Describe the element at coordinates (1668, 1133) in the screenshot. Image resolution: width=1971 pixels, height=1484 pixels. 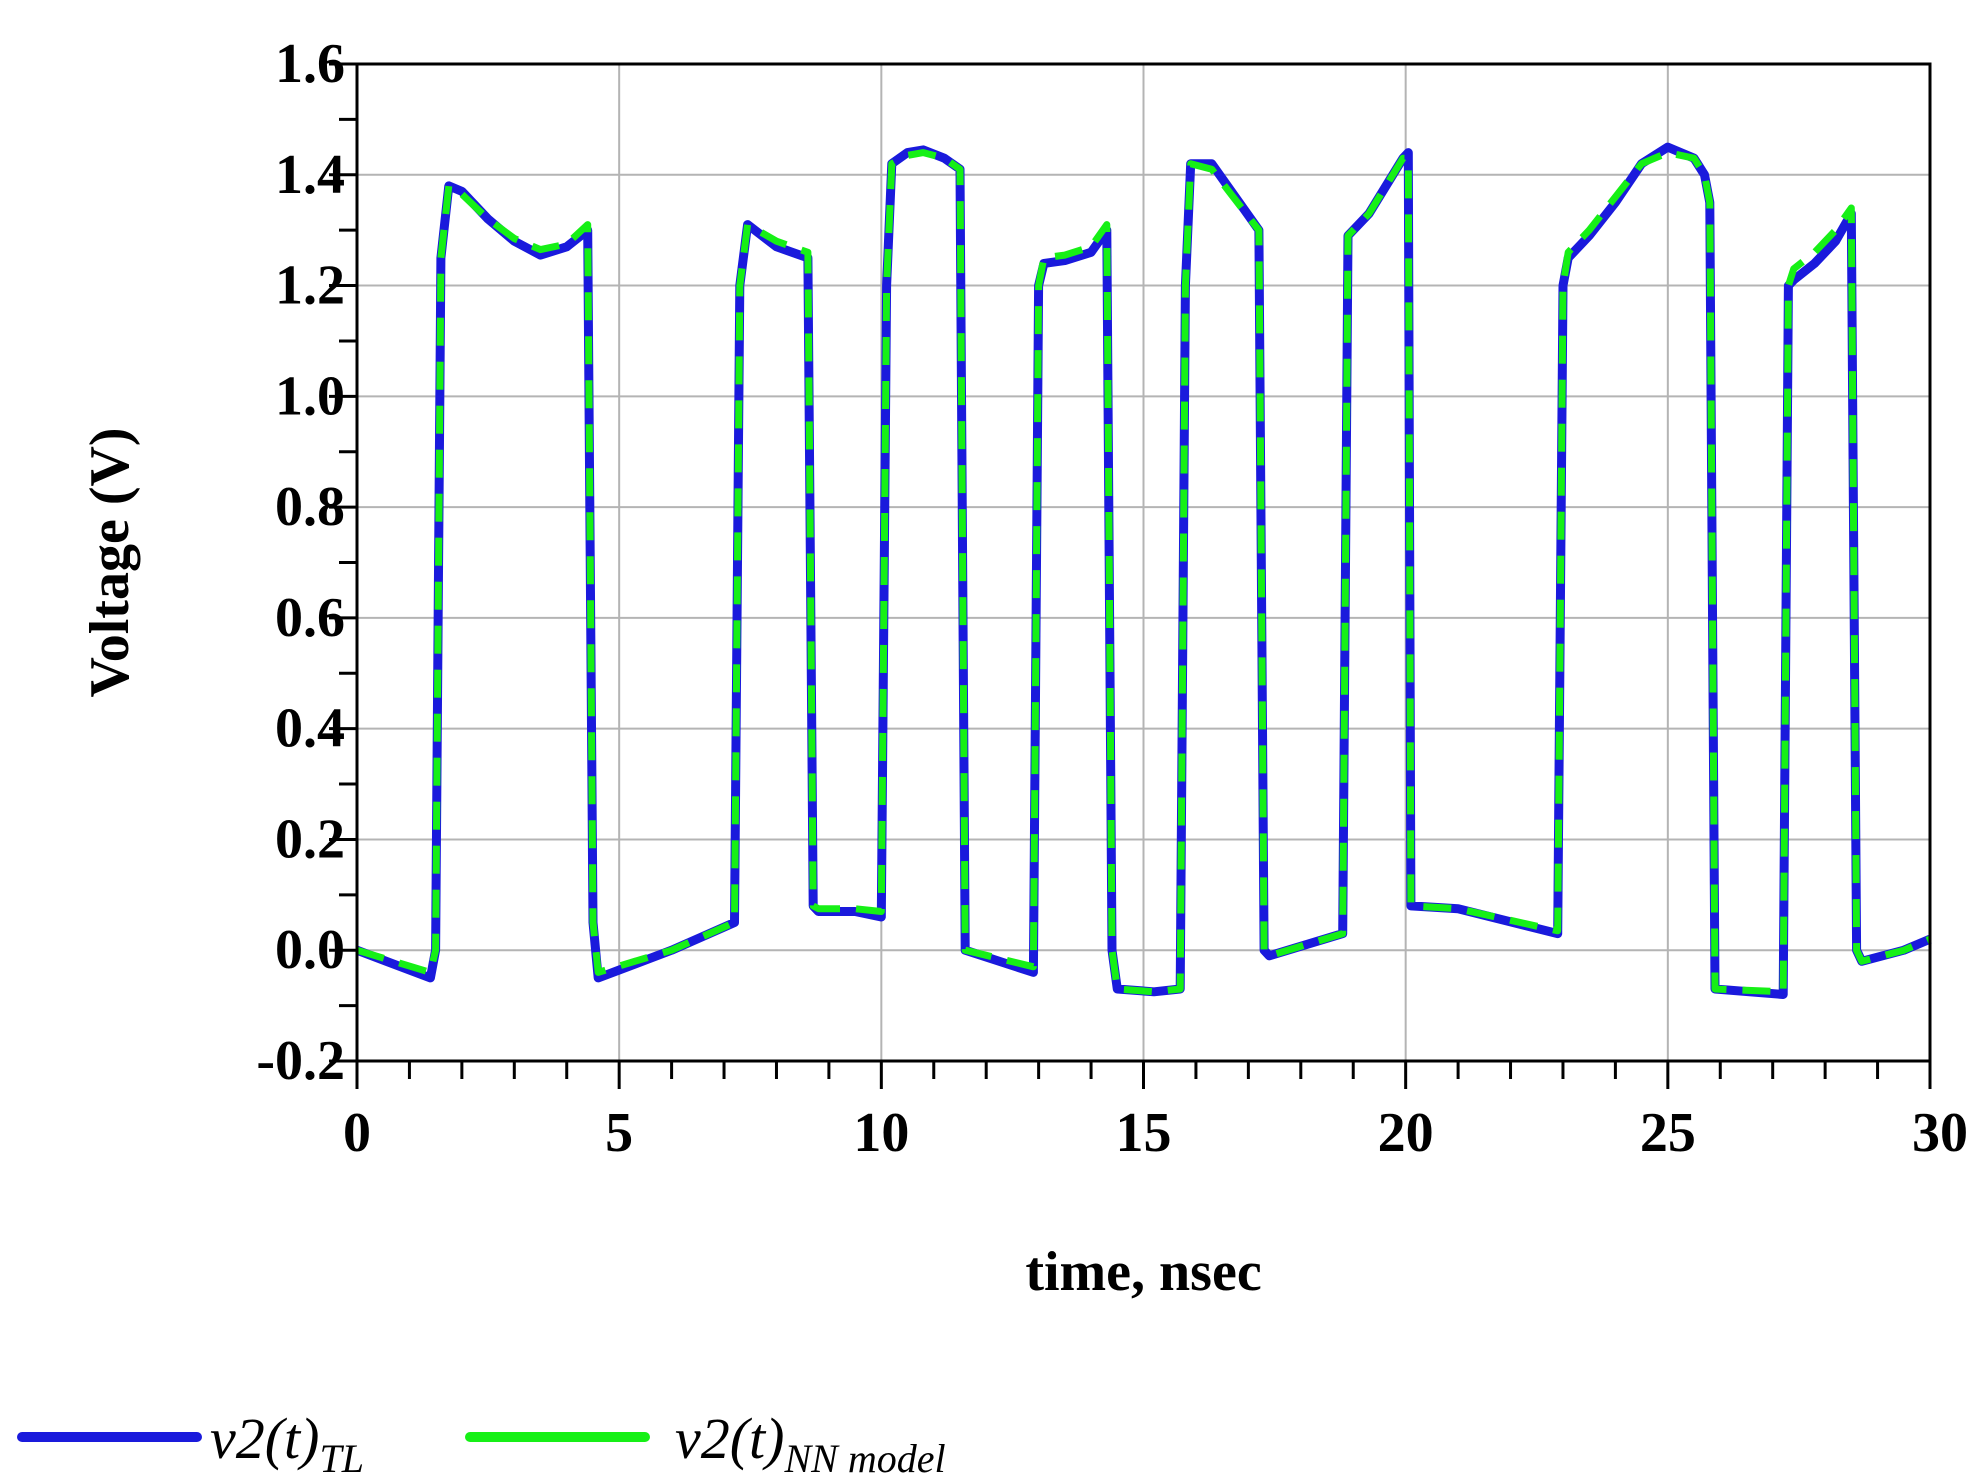
I see `x-tick-label: 25` at that location.